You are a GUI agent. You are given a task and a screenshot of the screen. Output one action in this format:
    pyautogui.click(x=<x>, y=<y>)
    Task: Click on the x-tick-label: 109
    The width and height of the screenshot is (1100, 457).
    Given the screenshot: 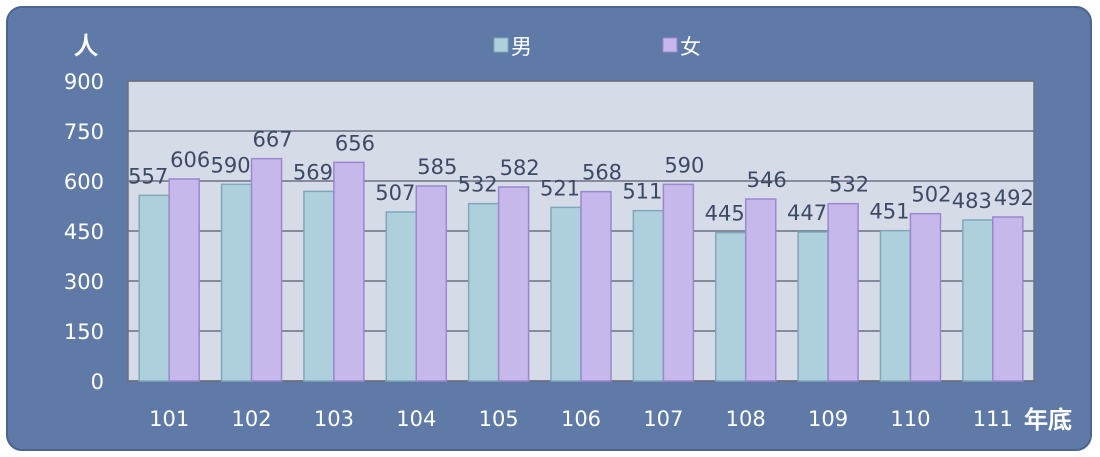 What is the action you would take?
    pyautogui.click(x=828, y=419)
    